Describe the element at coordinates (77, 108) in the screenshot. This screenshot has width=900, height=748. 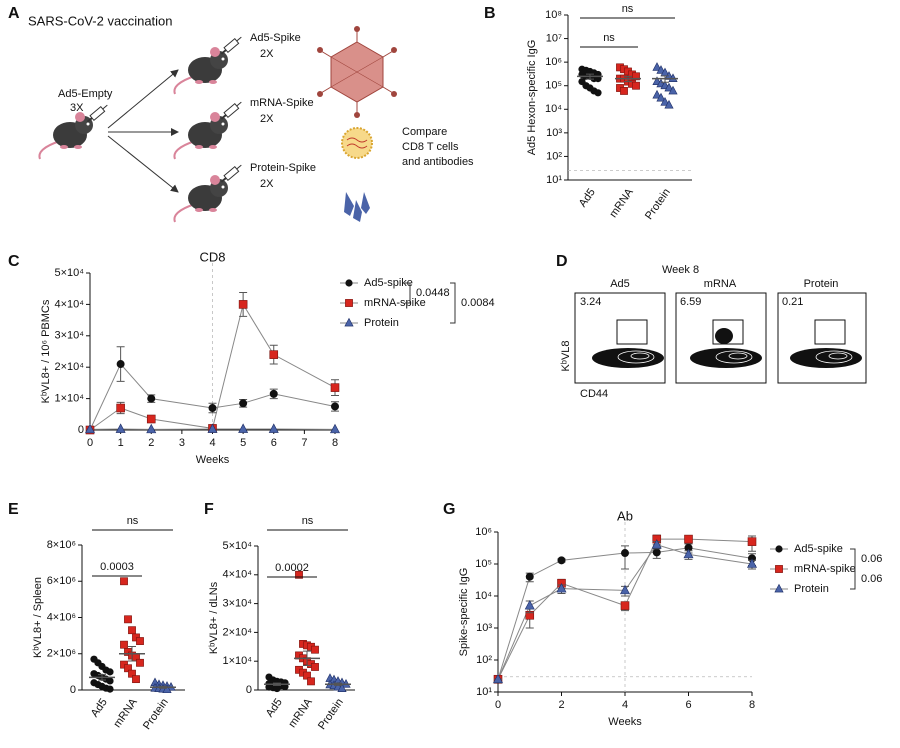
I see `prime-doses: 3X` at that location.